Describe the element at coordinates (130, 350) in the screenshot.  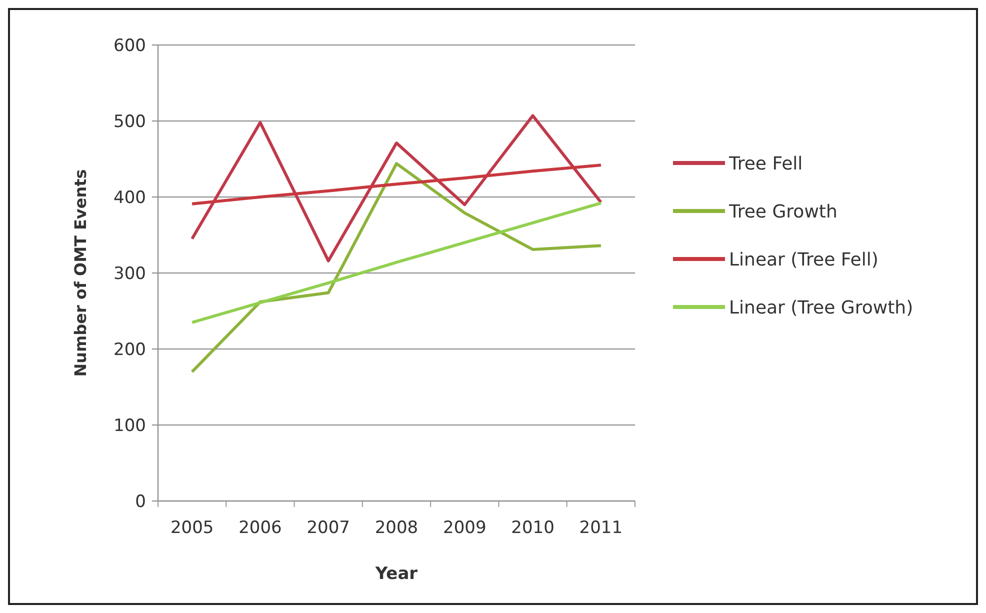
I see `y-tick-label: 200` at that location.